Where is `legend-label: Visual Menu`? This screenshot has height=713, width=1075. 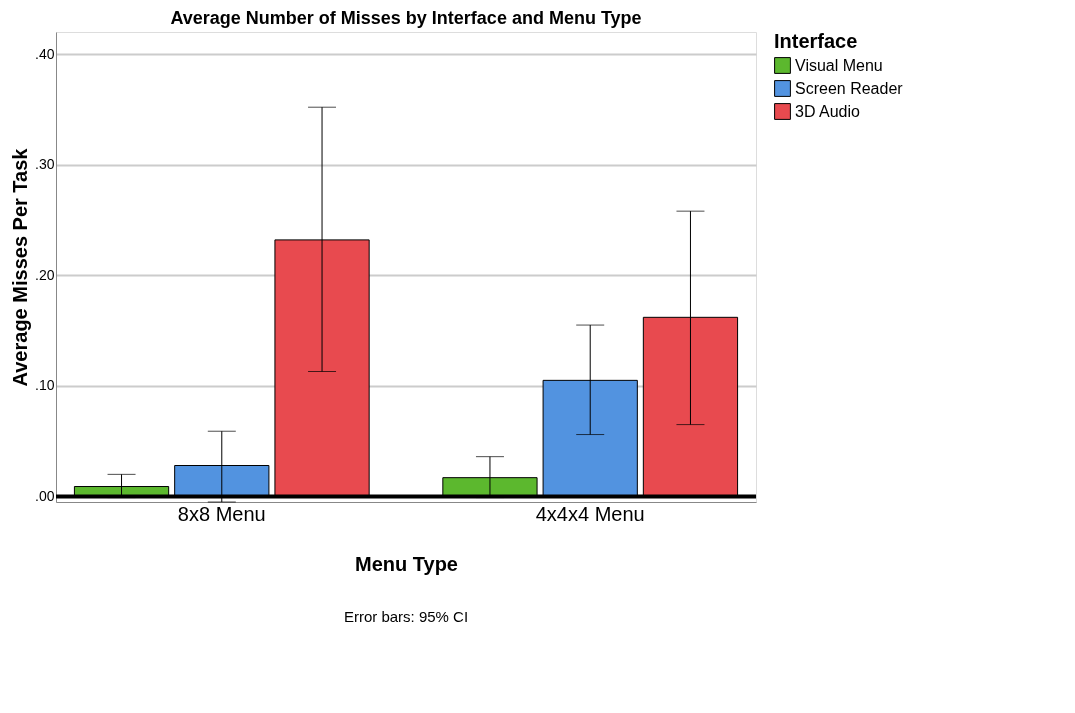
legend-label: Visual Menu is located at coordinates (839, 65).